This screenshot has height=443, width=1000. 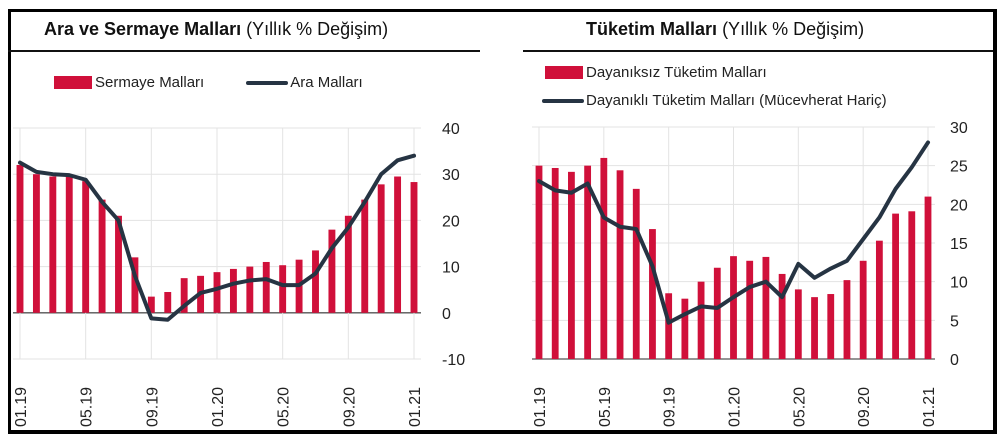 What do you see at coordinates (959, 167) in the screenshot?
I see `y-tick-label: 25` at bounding box center [959, 167].